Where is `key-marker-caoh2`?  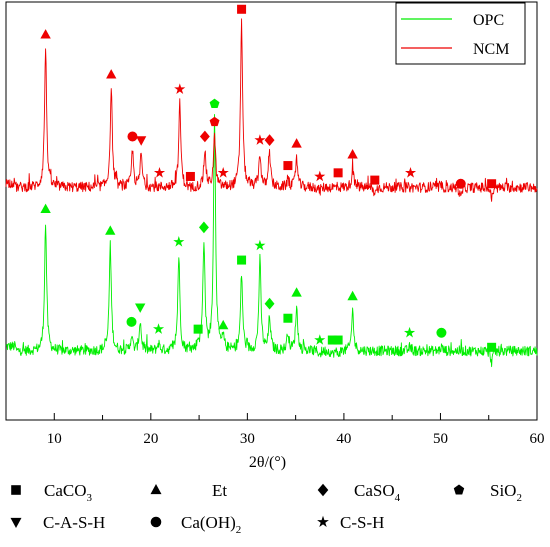
key-marker-caoh2 is located at coordinates (156, 522).